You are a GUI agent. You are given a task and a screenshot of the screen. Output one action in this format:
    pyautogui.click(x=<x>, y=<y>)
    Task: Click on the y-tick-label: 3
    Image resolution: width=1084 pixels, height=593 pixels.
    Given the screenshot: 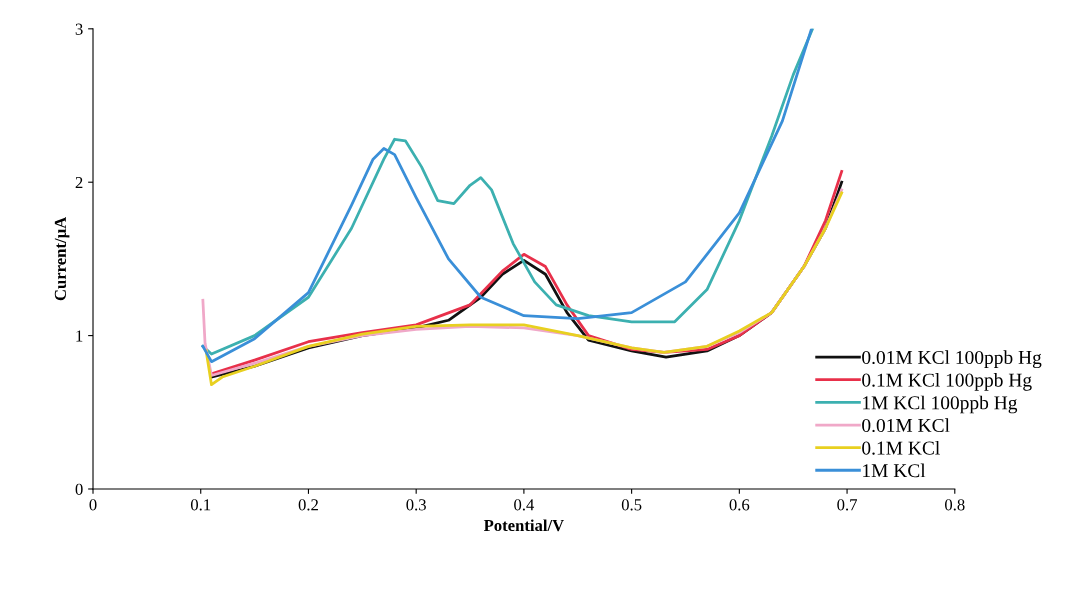 What is the action you would take?
    pyautogui.click(x=79, y=29)
    